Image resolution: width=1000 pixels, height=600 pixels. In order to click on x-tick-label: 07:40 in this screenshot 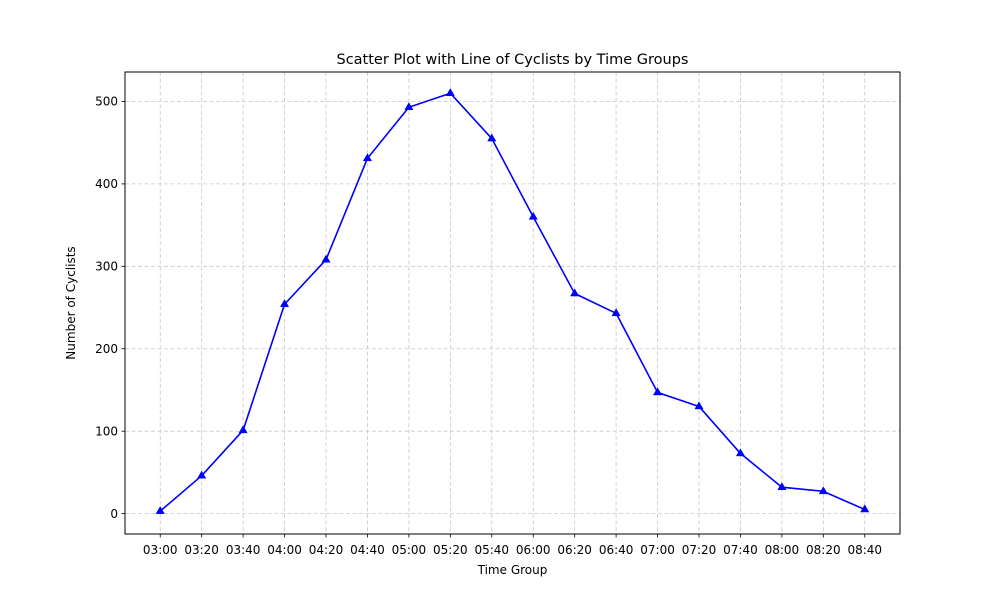, I will do `click(740, 550)`.